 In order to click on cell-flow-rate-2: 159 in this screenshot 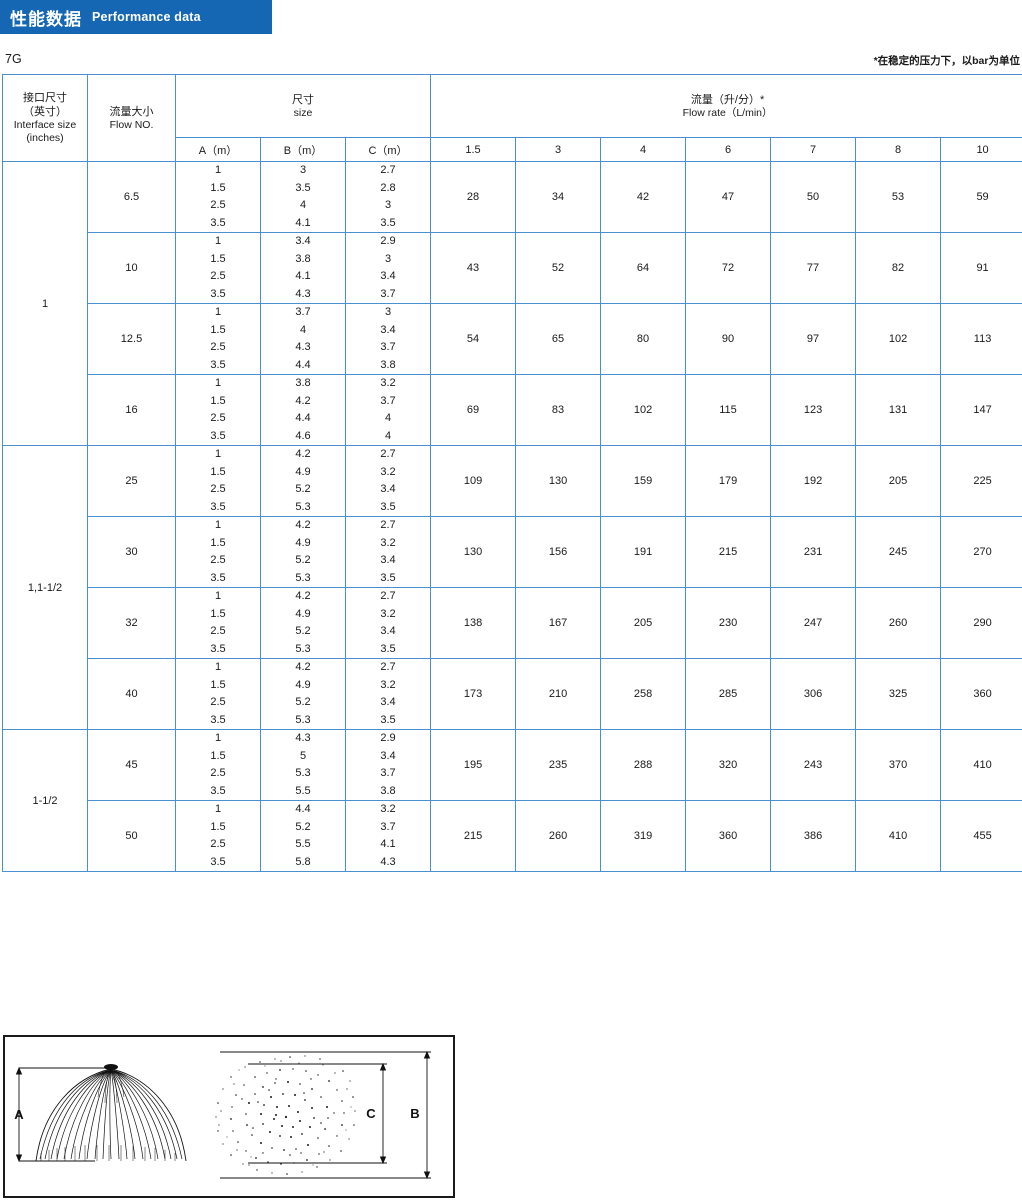, I will do `click(643, 481)`.